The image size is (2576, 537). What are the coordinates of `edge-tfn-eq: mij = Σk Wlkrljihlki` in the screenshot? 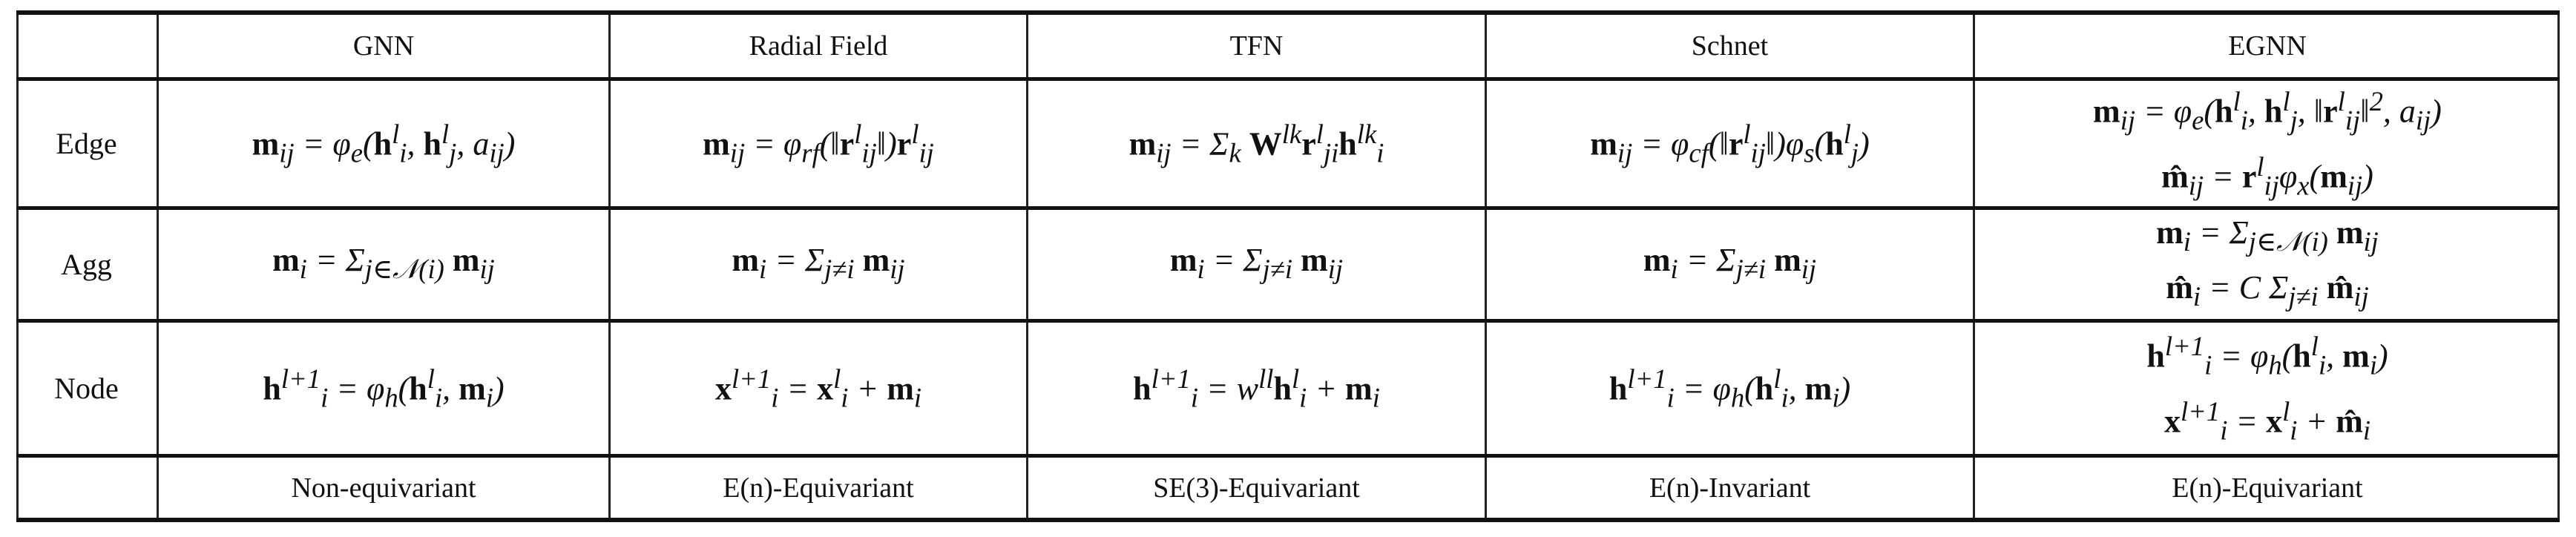 It's located at (1256, 143).